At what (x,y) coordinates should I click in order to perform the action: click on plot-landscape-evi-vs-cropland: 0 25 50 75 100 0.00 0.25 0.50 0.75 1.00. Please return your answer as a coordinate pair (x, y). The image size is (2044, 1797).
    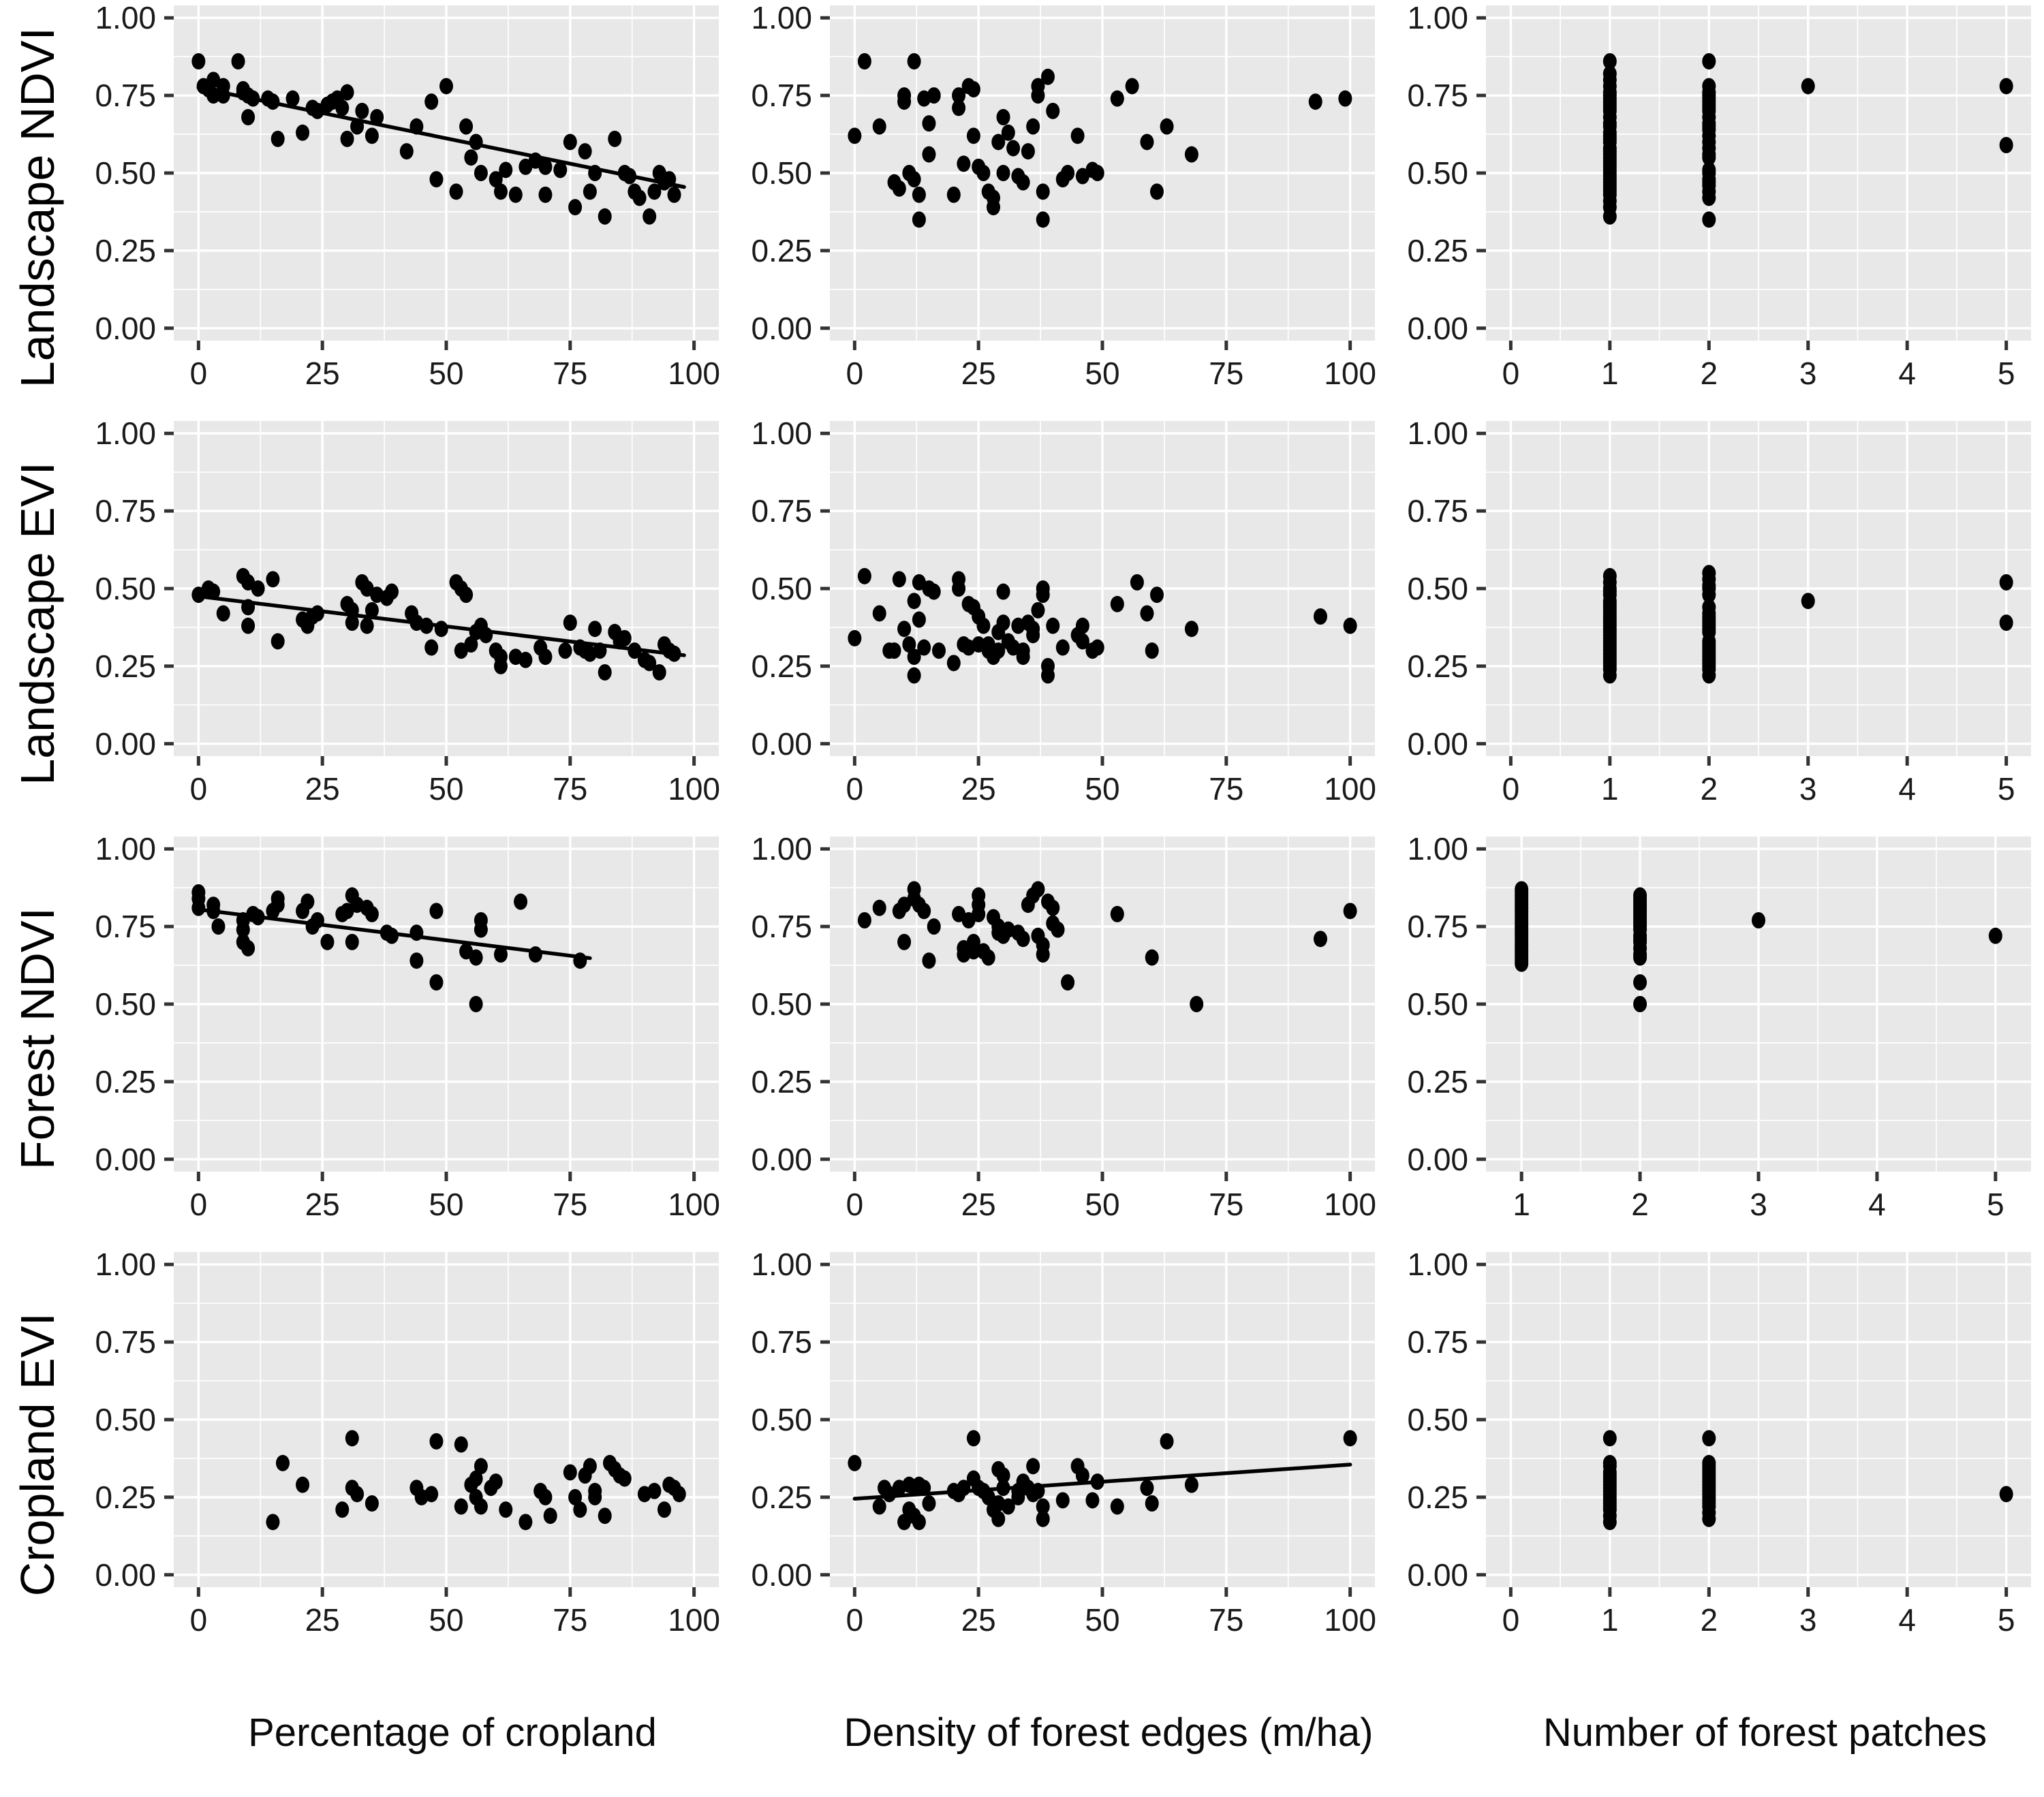
    Looking at the image, I should click on (407, 611).